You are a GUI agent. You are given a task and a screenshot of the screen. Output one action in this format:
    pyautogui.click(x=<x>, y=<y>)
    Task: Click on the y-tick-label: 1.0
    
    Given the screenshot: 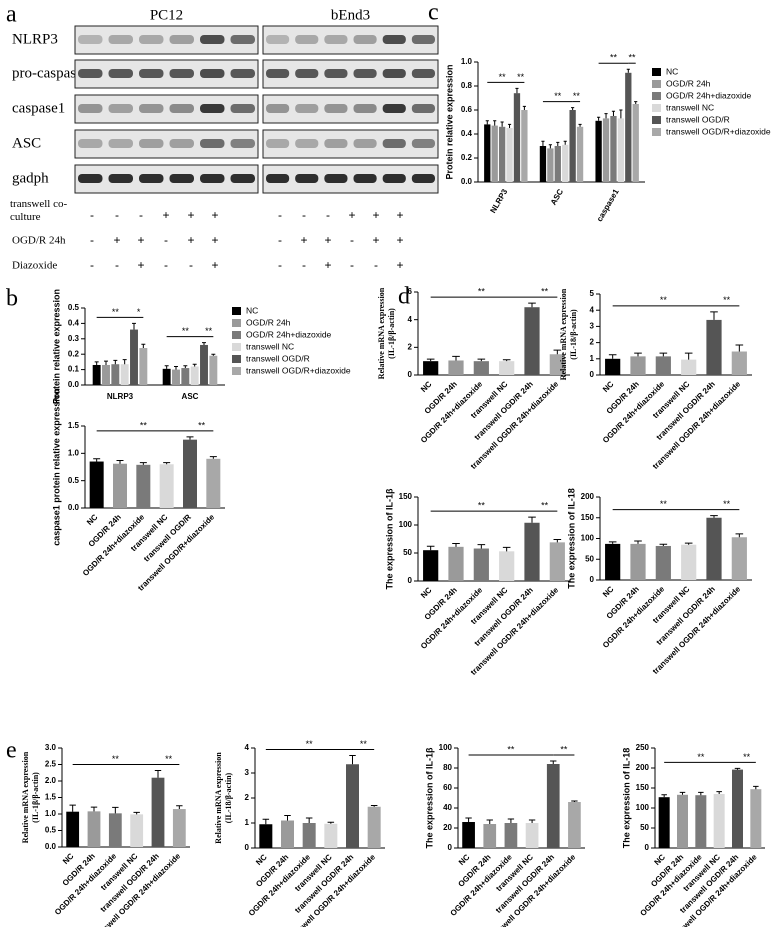 What is the action you would take?
    pyautogui.click(x=74, y=452)
    